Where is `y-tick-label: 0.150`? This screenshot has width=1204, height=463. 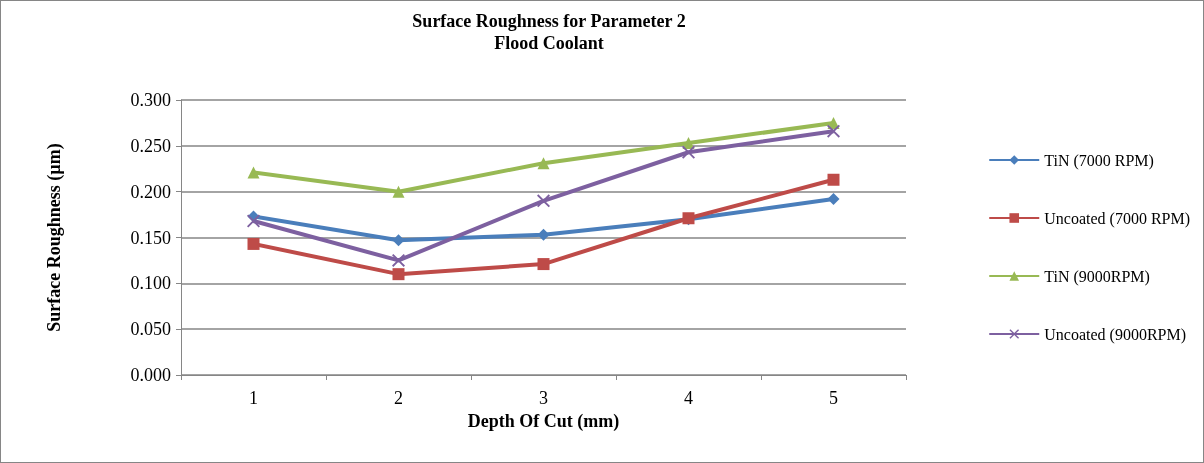 y-tick-label: 0.150 is located at coordinates (150, 237).